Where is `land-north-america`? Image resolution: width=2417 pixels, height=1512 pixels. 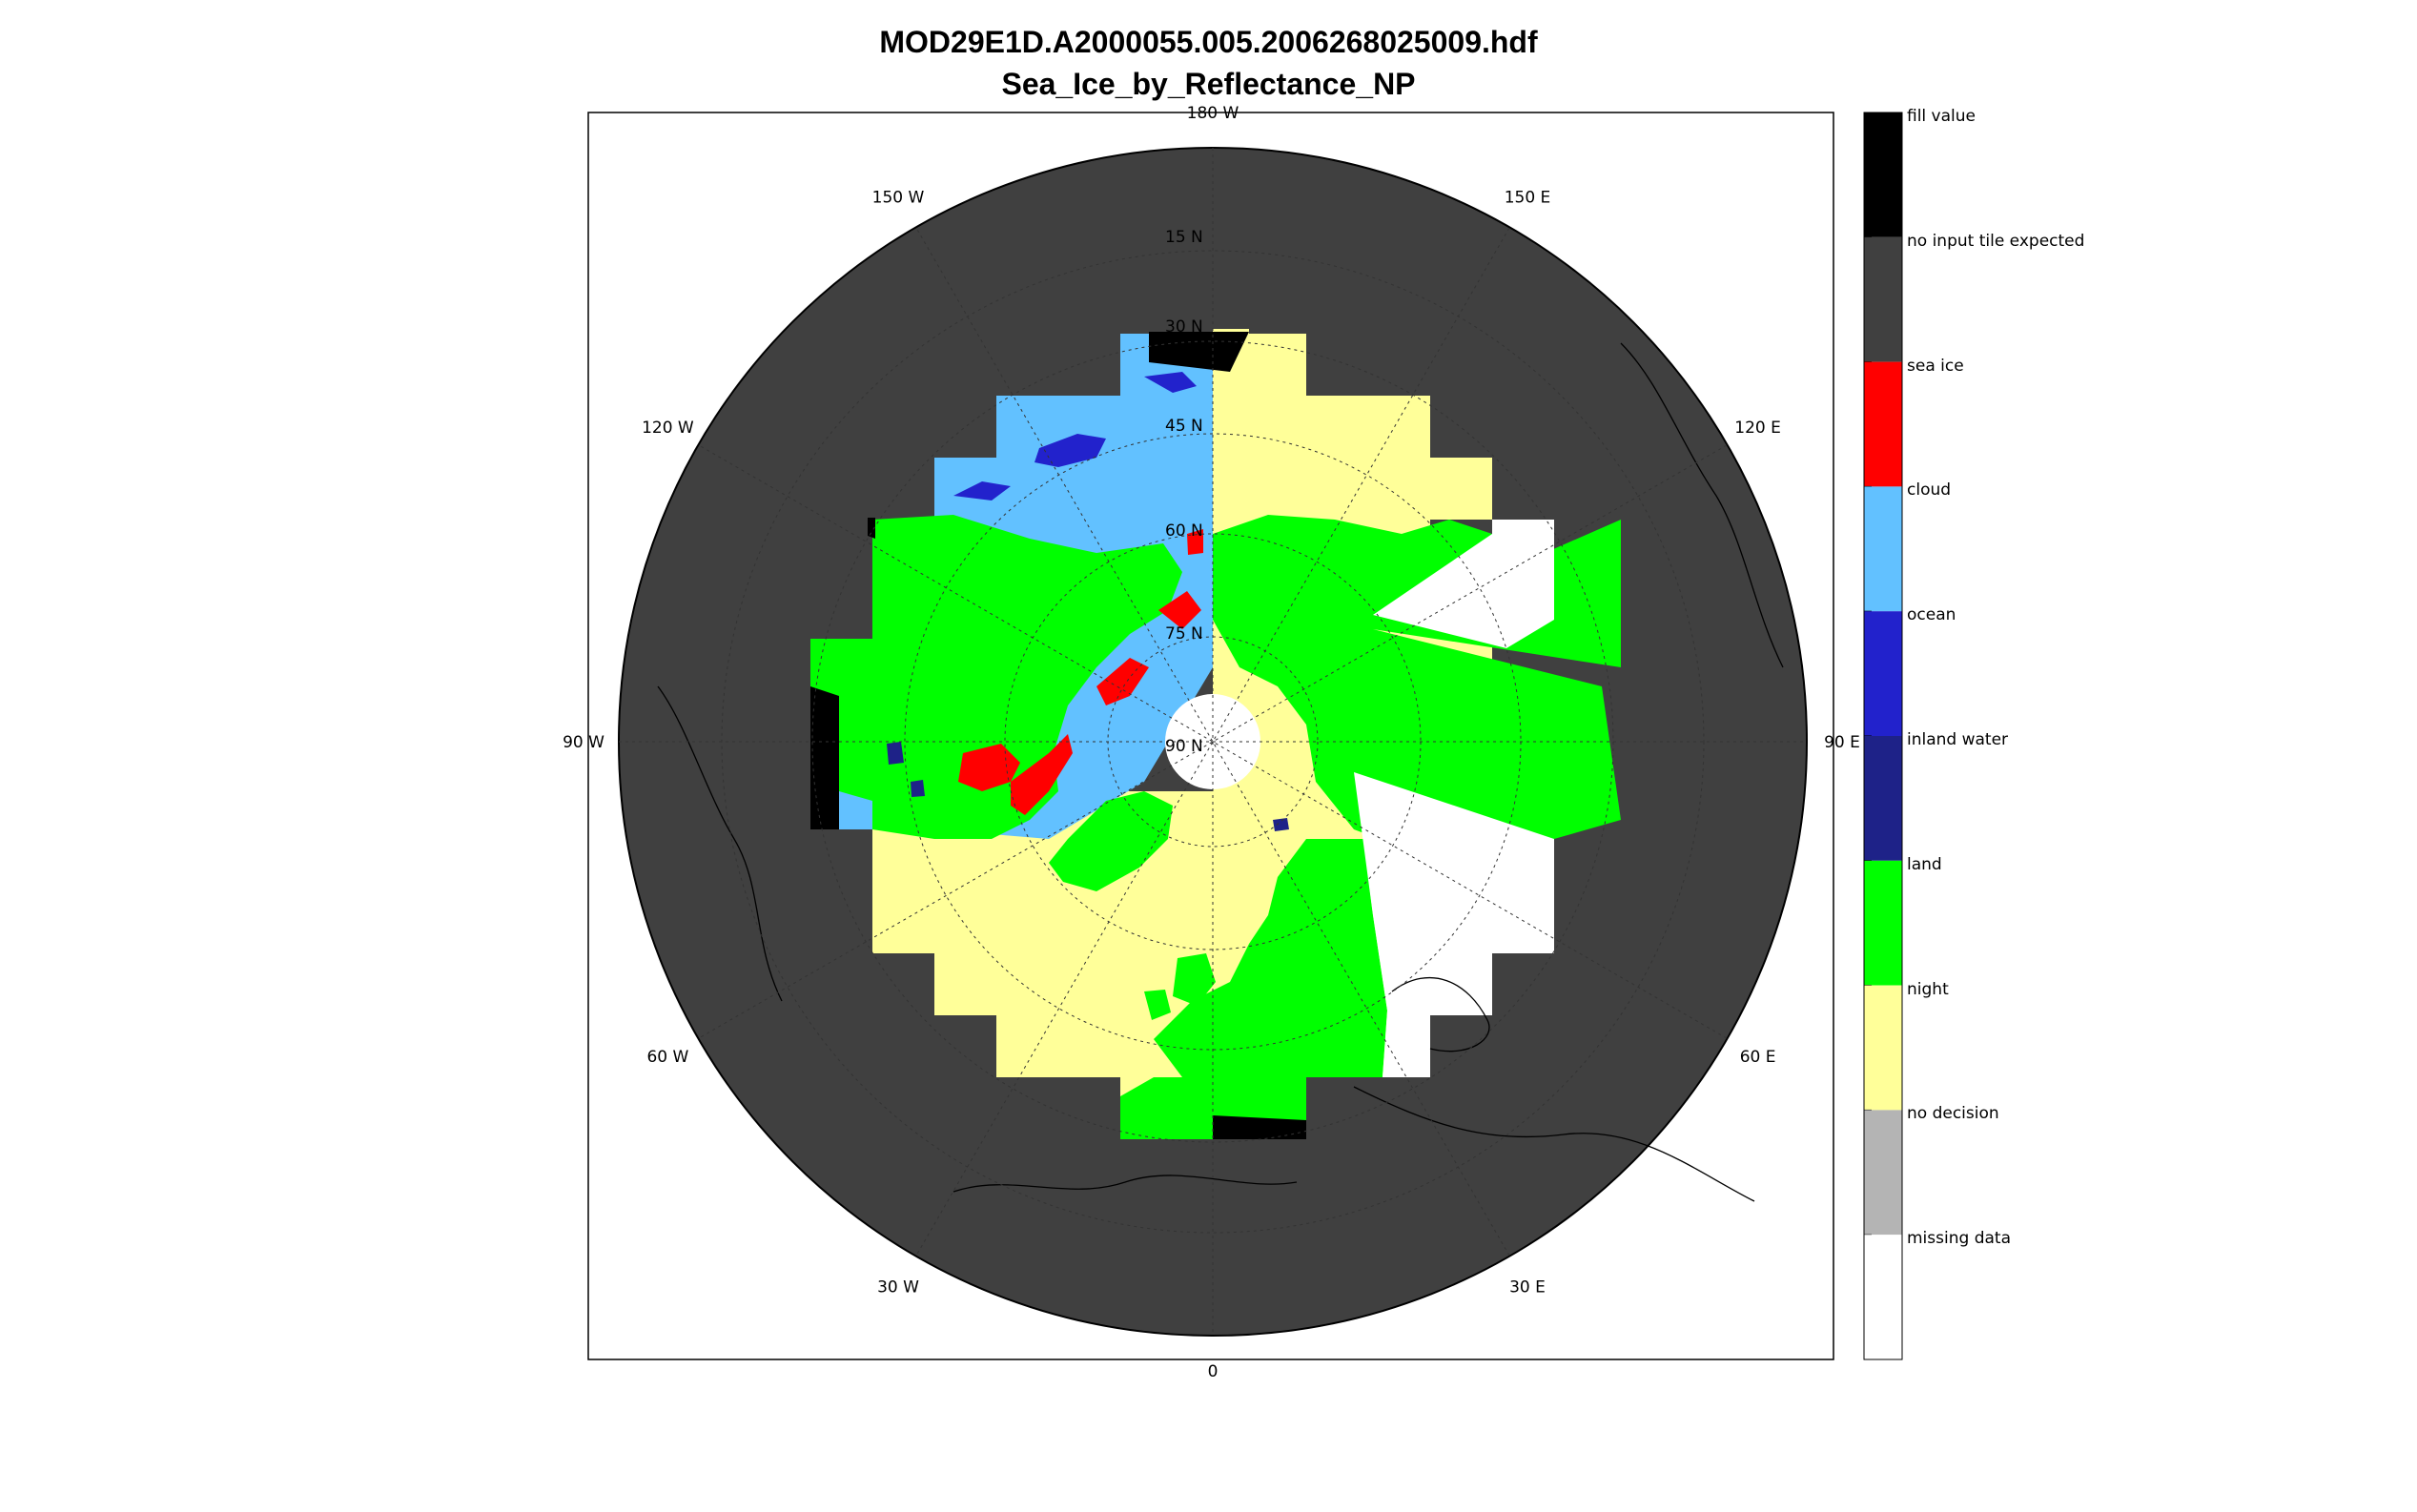
land-north-america is located at coordinates (996, 677).